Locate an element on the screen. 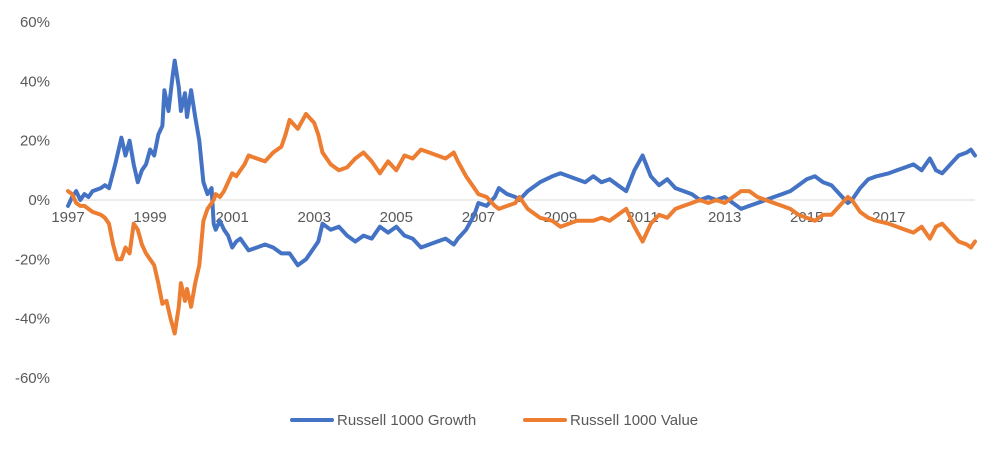  x-tick-label: 2003 is located at coordinates (314, 217).